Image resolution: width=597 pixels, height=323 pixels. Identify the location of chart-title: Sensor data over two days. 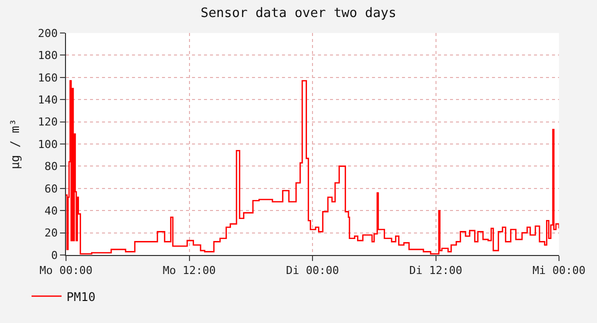
(298, 14).